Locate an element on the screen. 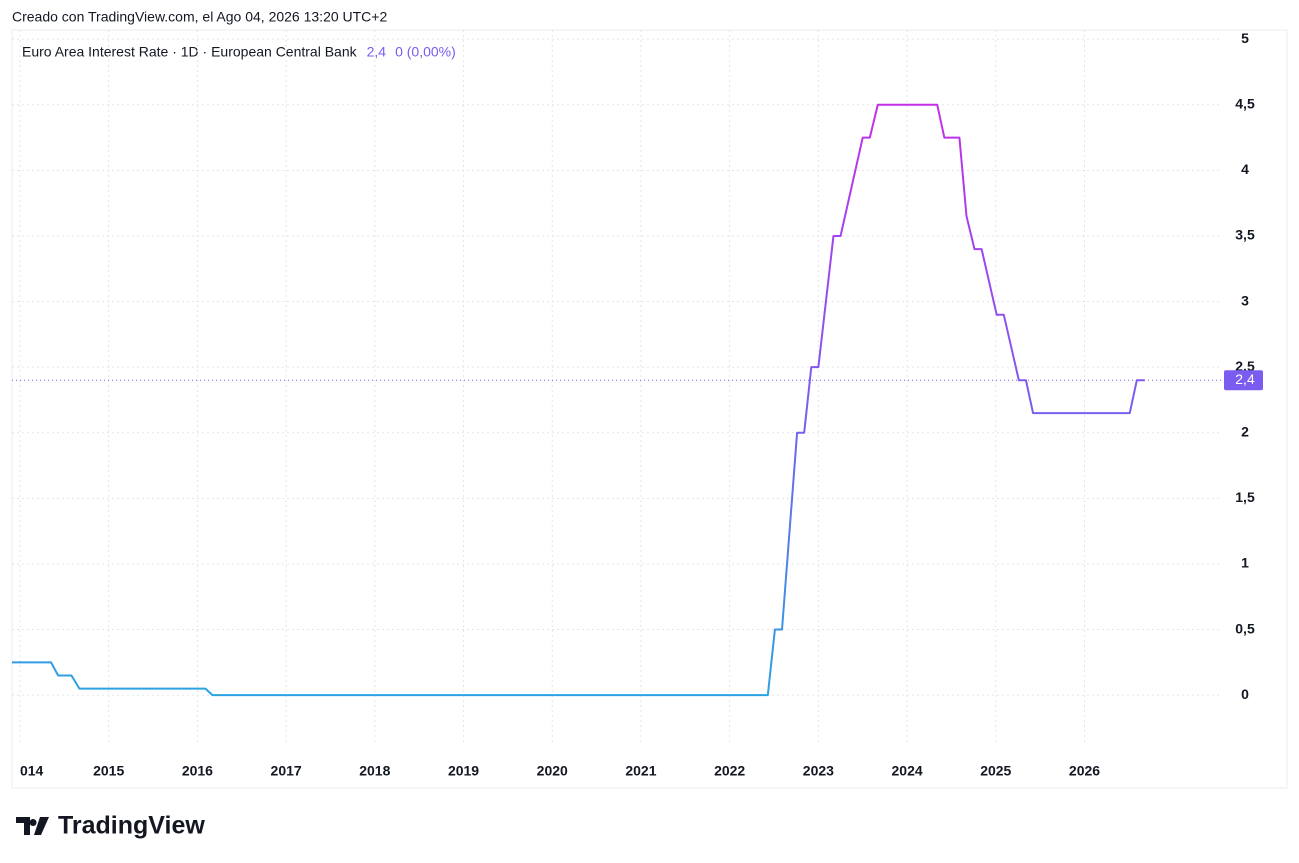  y-tick-label: 0 is located at coordinates (1245, 694).